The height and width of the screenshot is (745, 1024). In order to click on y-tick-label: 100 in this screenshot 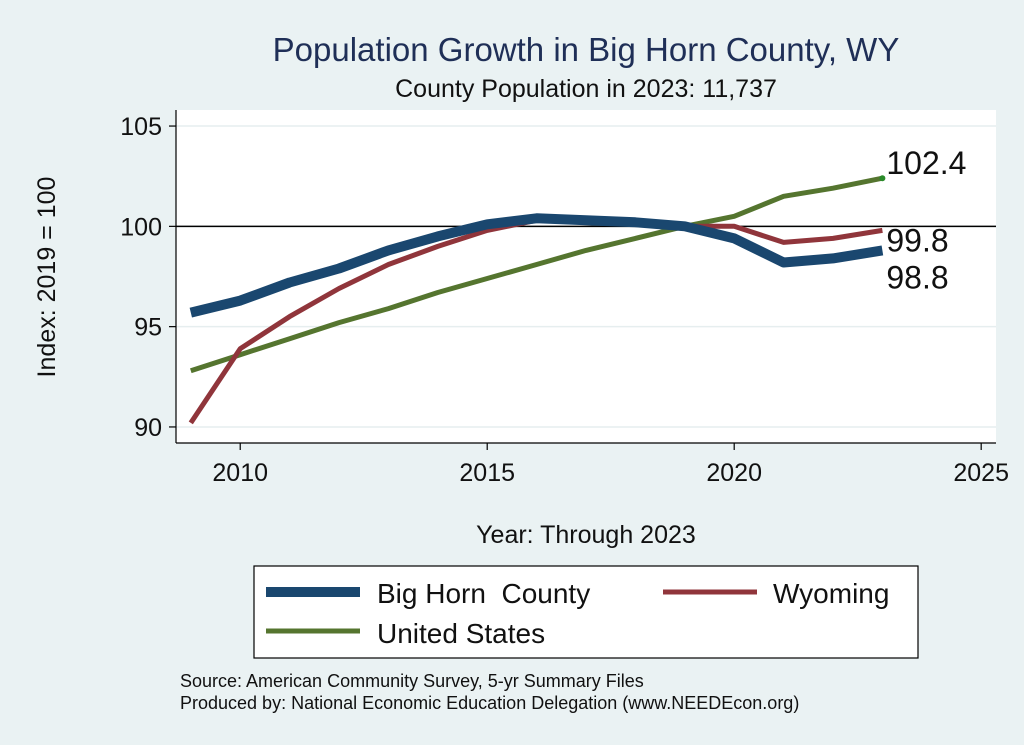, I will do `click(141, 227)`.